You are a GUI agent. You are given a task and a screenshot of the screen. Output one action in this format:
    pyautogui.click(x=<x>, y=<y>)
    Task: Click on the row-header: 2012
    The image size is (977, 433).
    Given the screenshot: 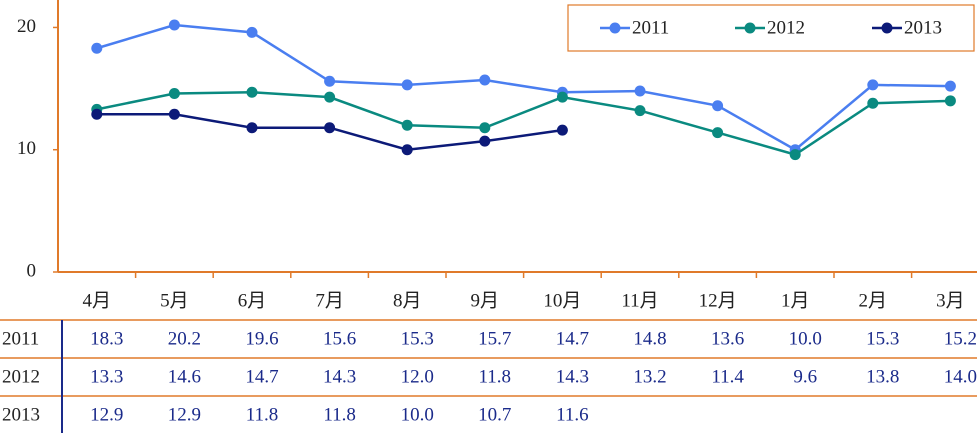 What is the action you would take?
    pyautogui.click(x=21, y=376)
    